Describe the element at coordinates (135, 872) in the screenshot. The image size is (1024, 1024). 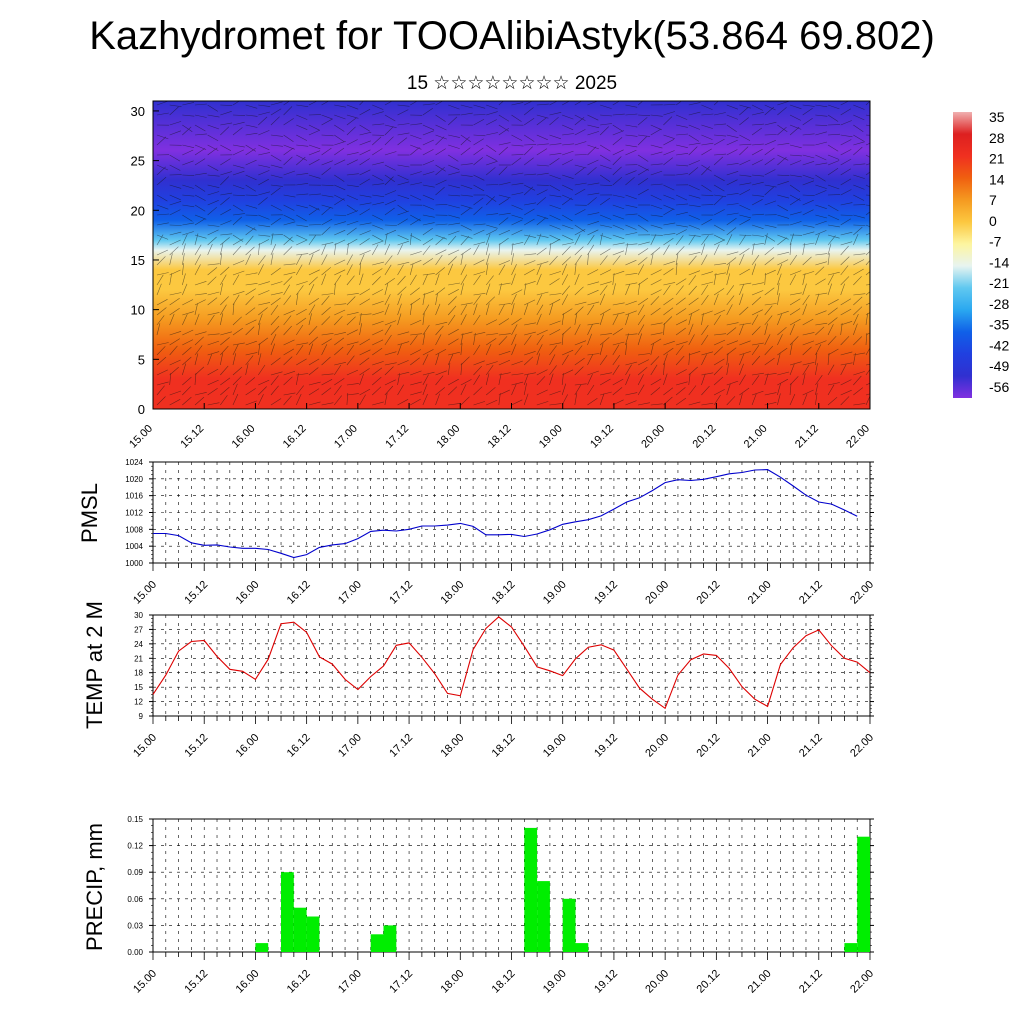
I see `ytick-label: 0.09` at that location.